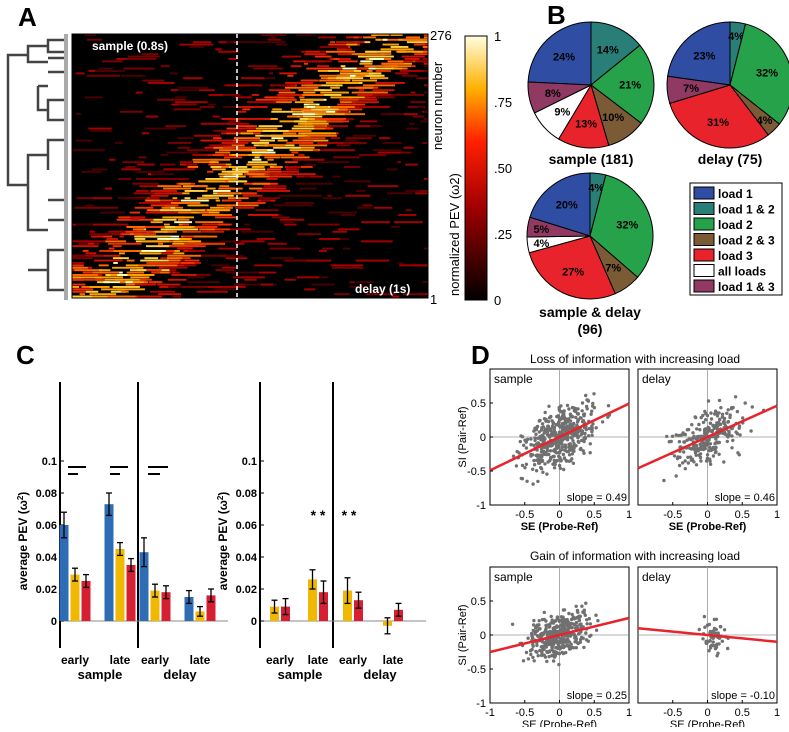 This screenshot has height=732, width=789. Describe the element at coordinates (629, 515) in the screenshot. I see `x-tick-label: 1` at that location.